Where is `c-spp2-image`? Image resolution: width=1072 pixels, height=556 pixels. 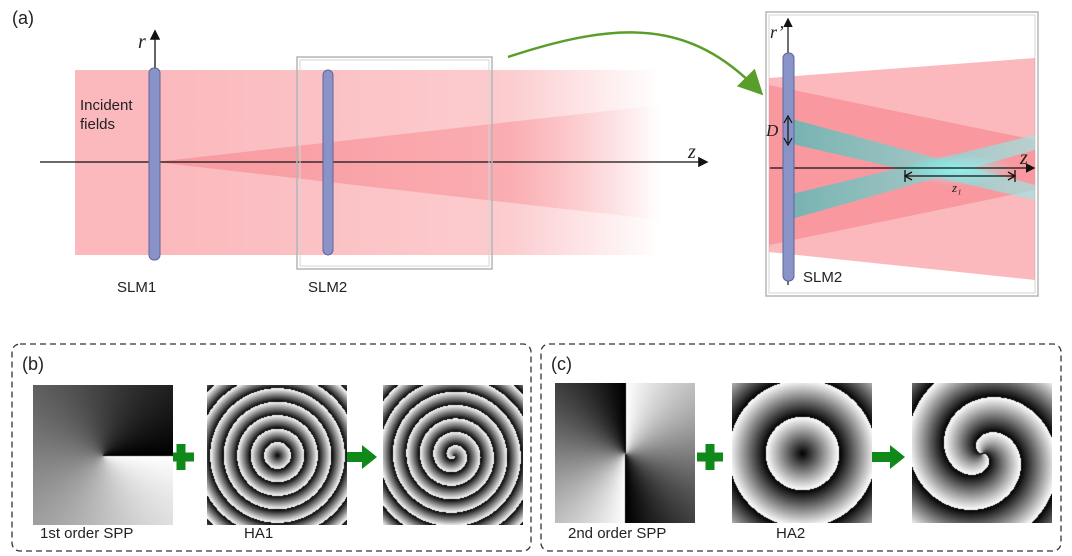
c-spp2-image is located at coordinates (625, 453).